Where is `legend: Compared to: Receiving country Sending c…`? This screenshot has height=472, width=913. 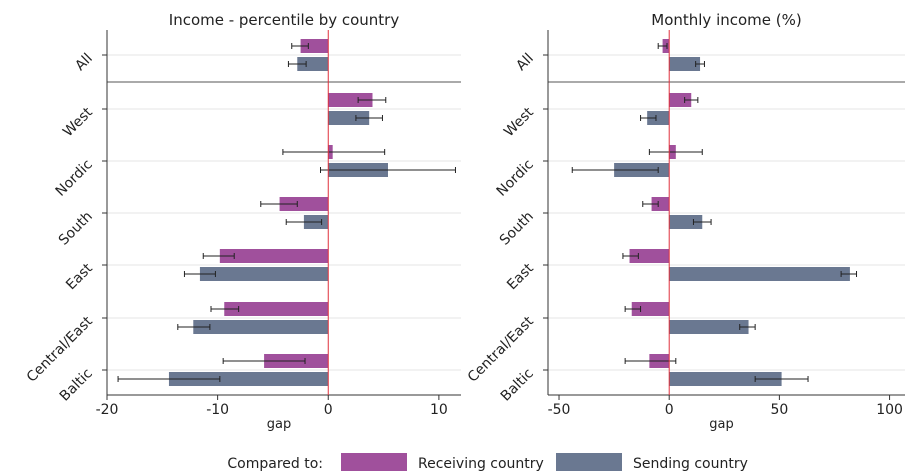
legend: Compared to: Receiving country Sending c… is located at coordinates (487, 462).